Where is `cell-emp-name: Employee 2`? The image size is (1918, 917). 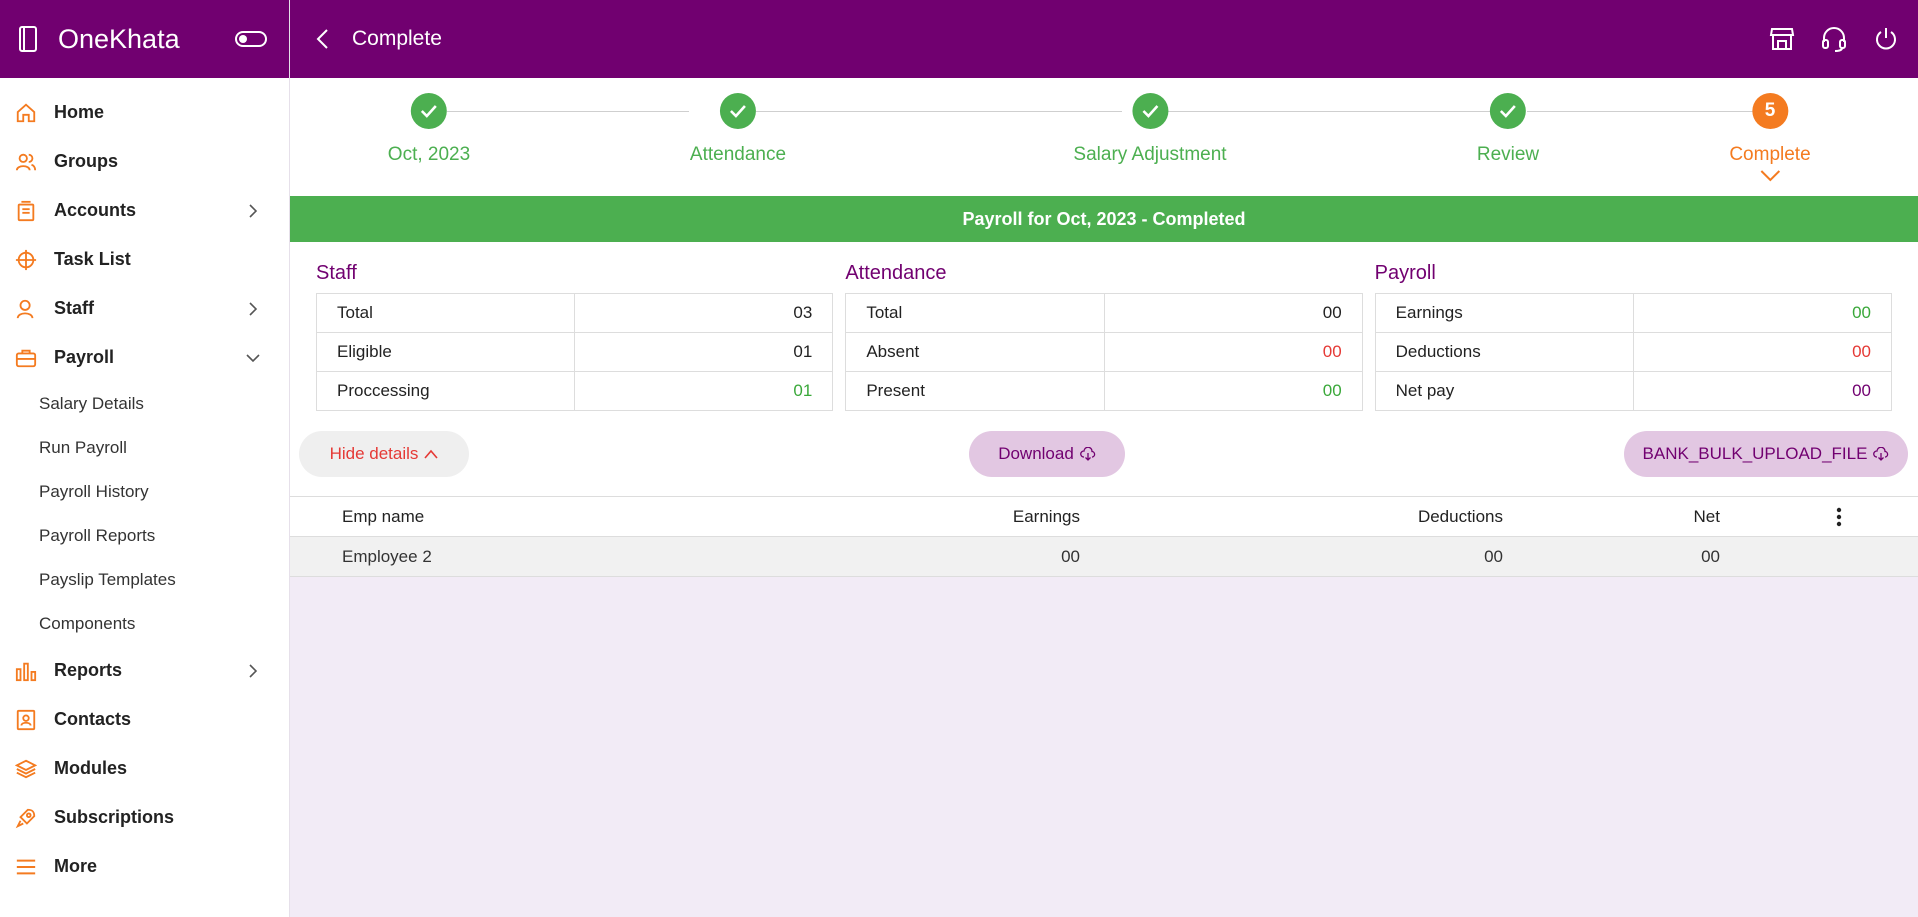
cell-emp-name: Employee 2 is located at coordinates (387, 556).